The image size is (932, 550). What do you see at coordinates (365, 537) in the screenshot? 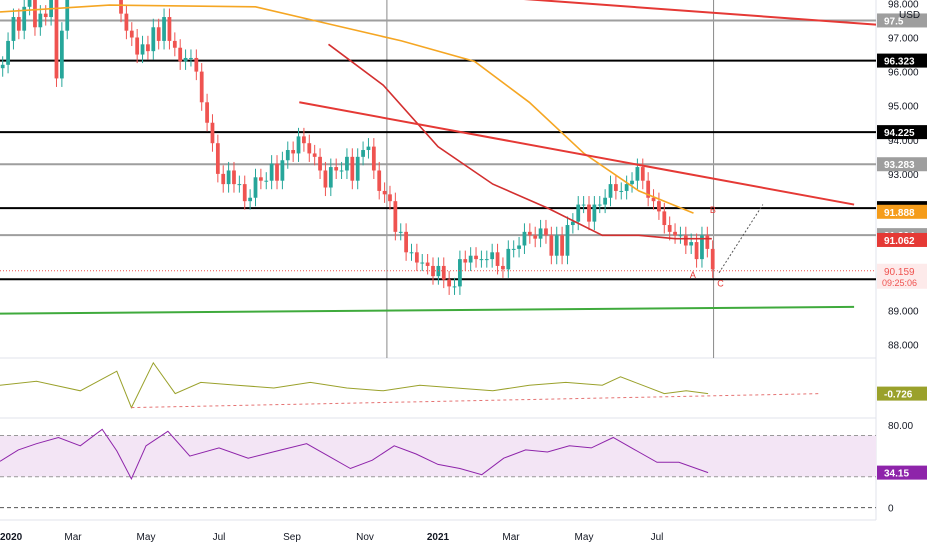
I see `time-tick-label: Nov` at bounding box center [365, 537].